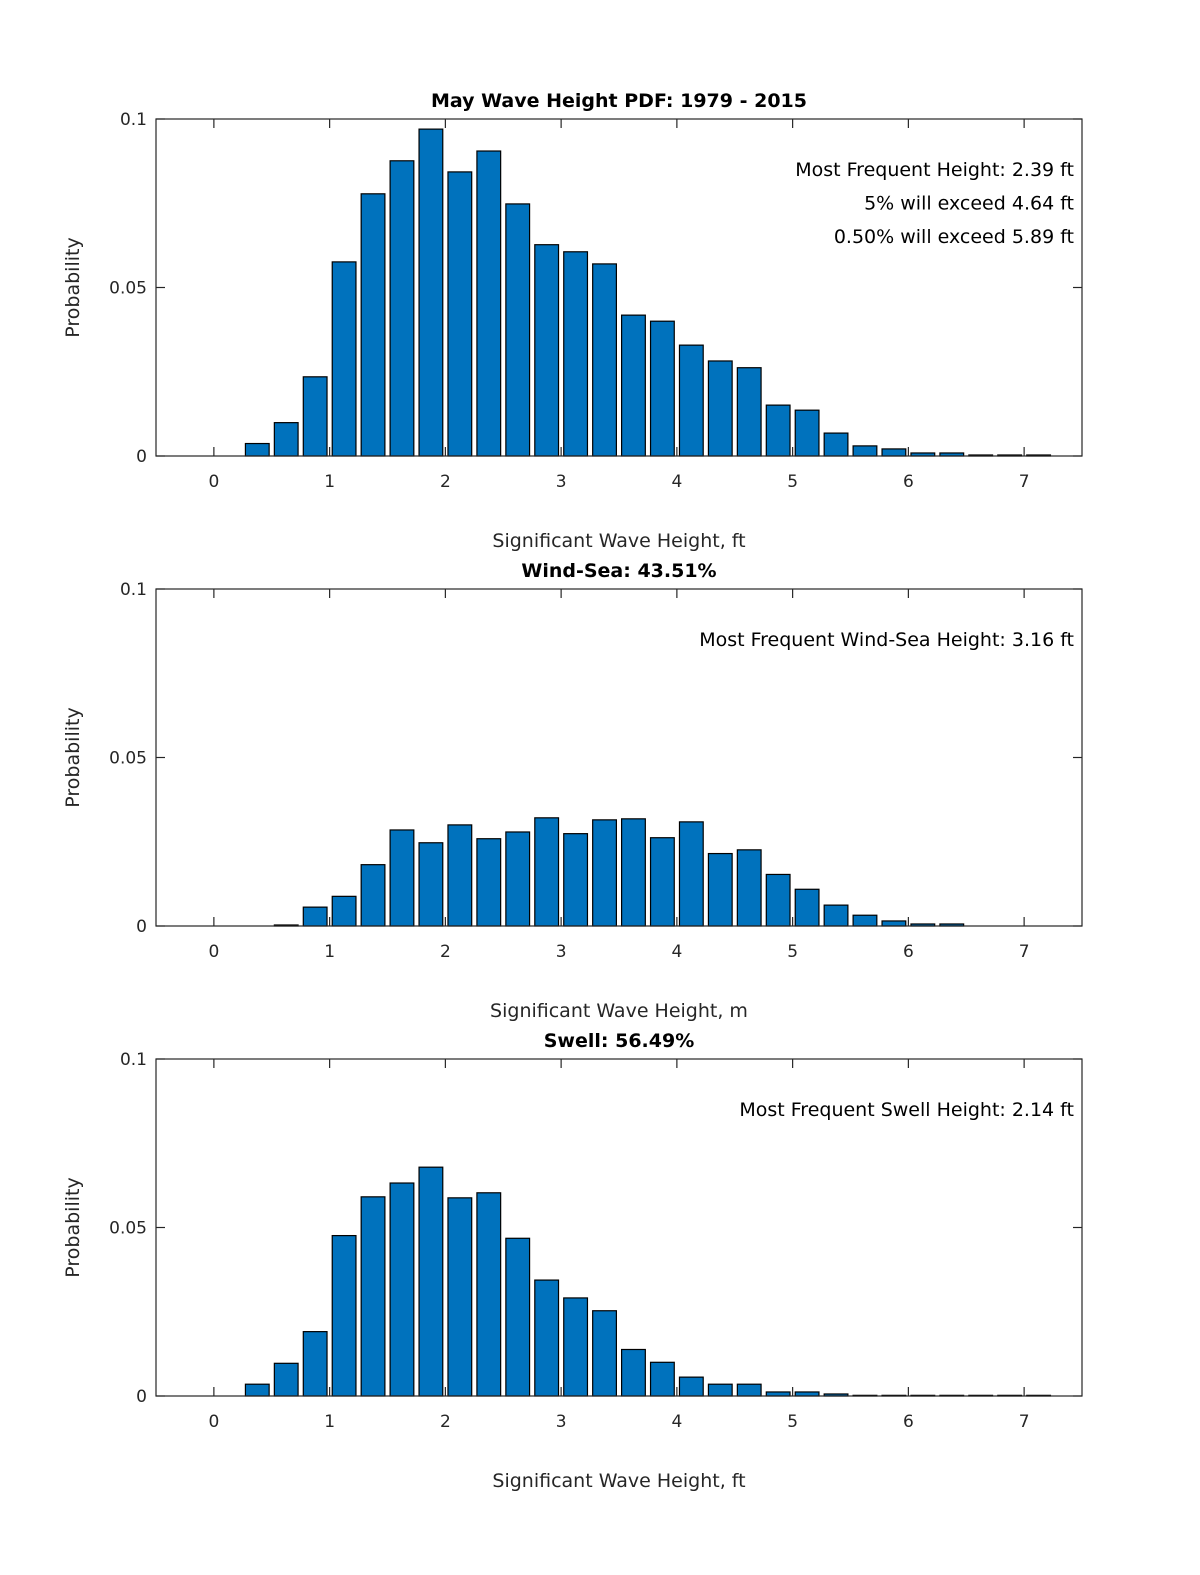  What do you see at coordinates (906, 1110) in the screenshot?
I see `annotation-text: Most Frequent Swell Height: 2.14 ft` at bounding box center [906, 1110].